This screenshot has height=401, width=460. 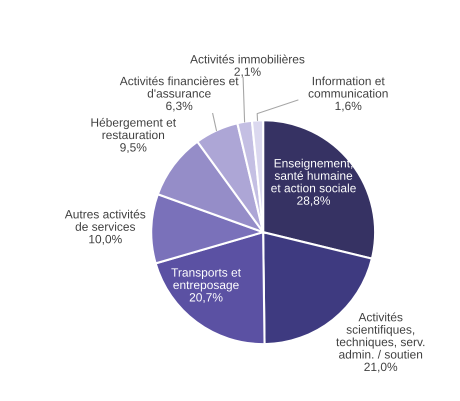 What do you see at coordinates (133, 148) in the screenshot?
I see `data-label: 9,5%` at bounding box center [133, 148].